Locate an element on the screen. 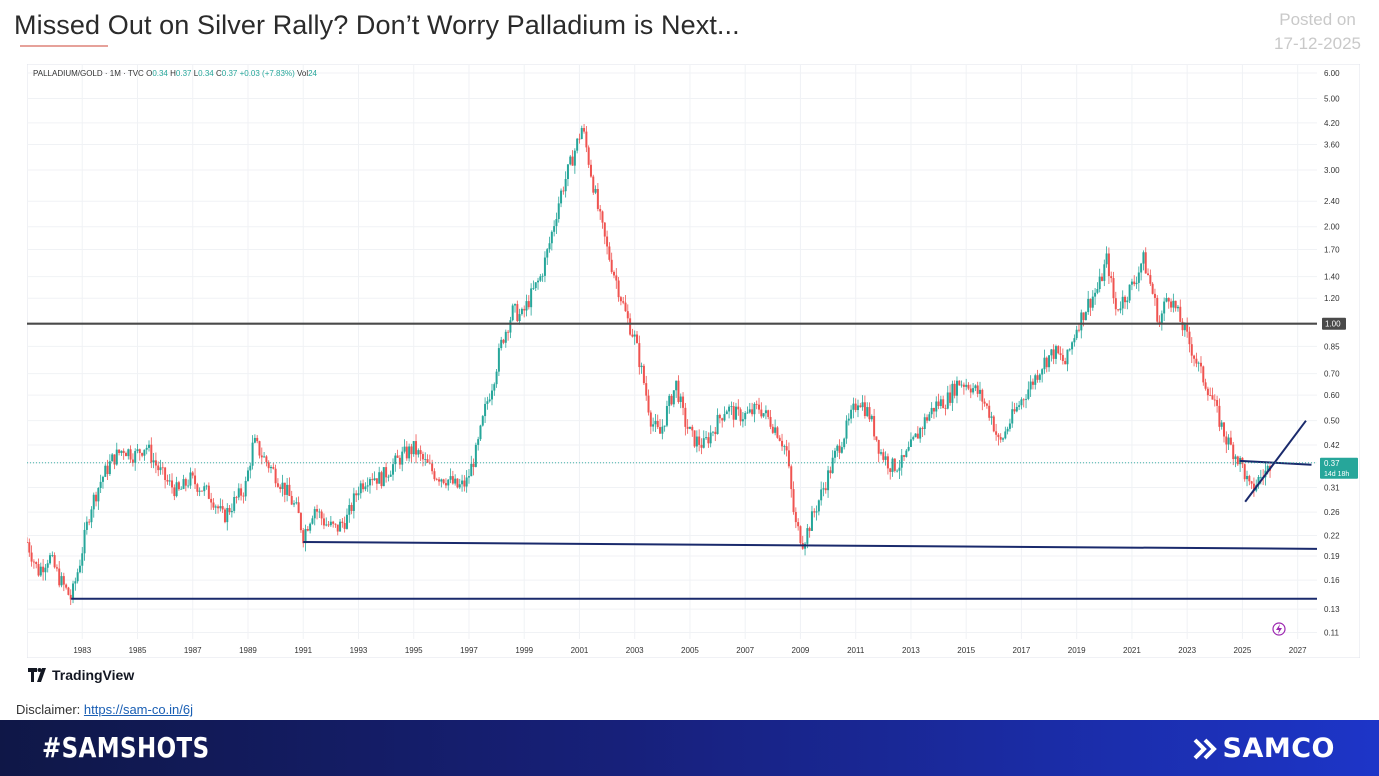 This screenshot has height=776, width=1379. ohlc-open-label: O is located at coordinates (149, 73).